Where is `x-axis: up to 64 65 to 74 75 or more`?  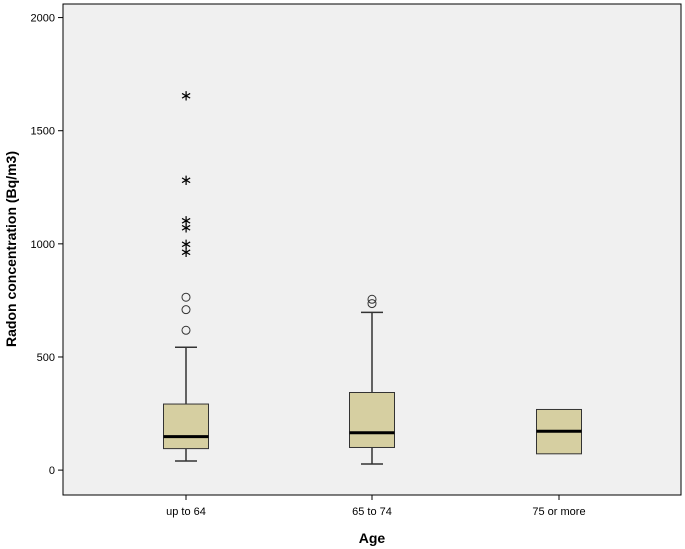
x-axis: up to 64 65 to 74 75 or more is located at coordinates (376, 506).